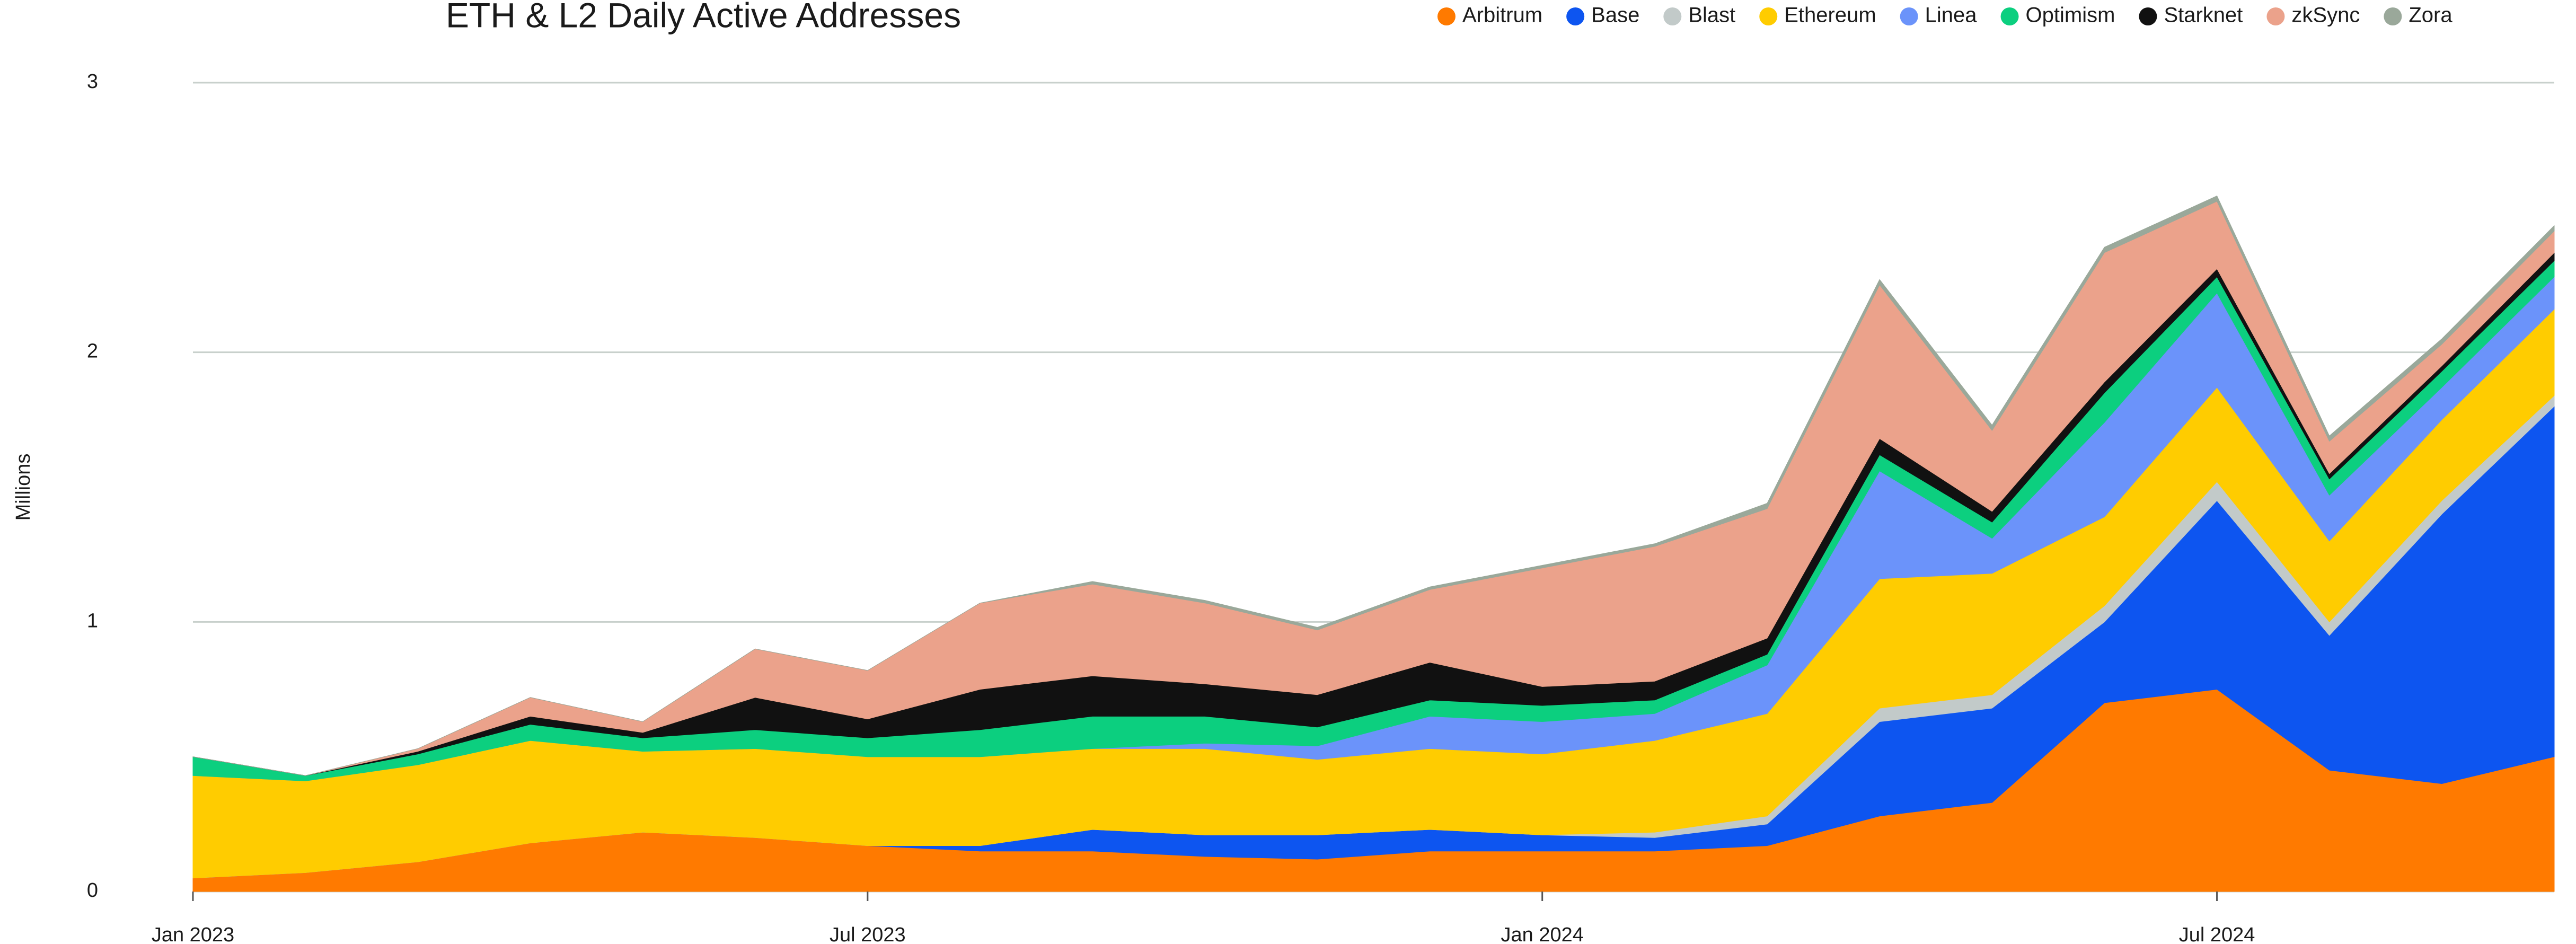 This screenshot has width=2576, height=944. Describe the element at coordinates (2431, 16) in the screenshot. I see `legend-label: Zora` at that location.